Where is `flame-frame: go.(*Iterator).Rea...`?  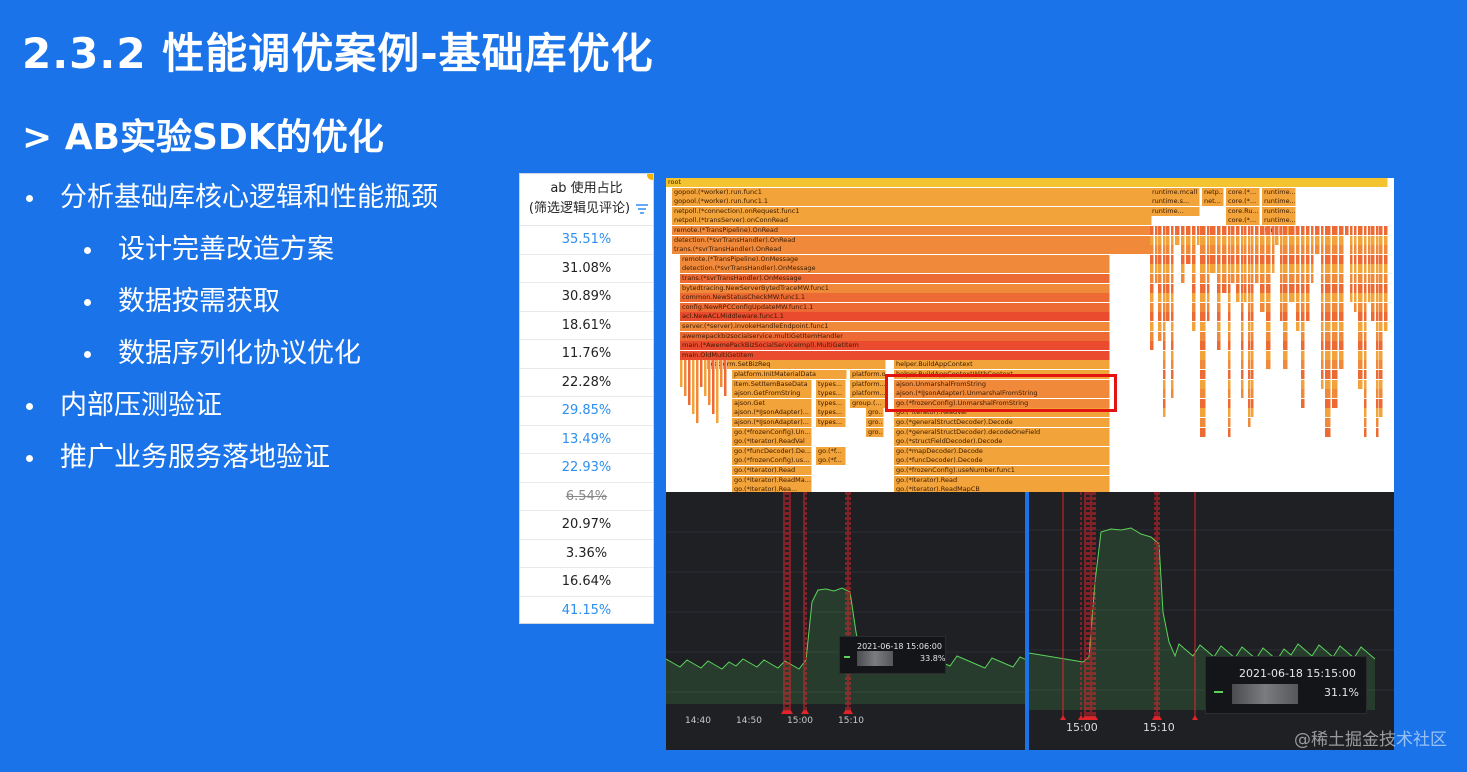
flame-frame: go.(*Iterator).Rea... is located at coordinates (772, 488).